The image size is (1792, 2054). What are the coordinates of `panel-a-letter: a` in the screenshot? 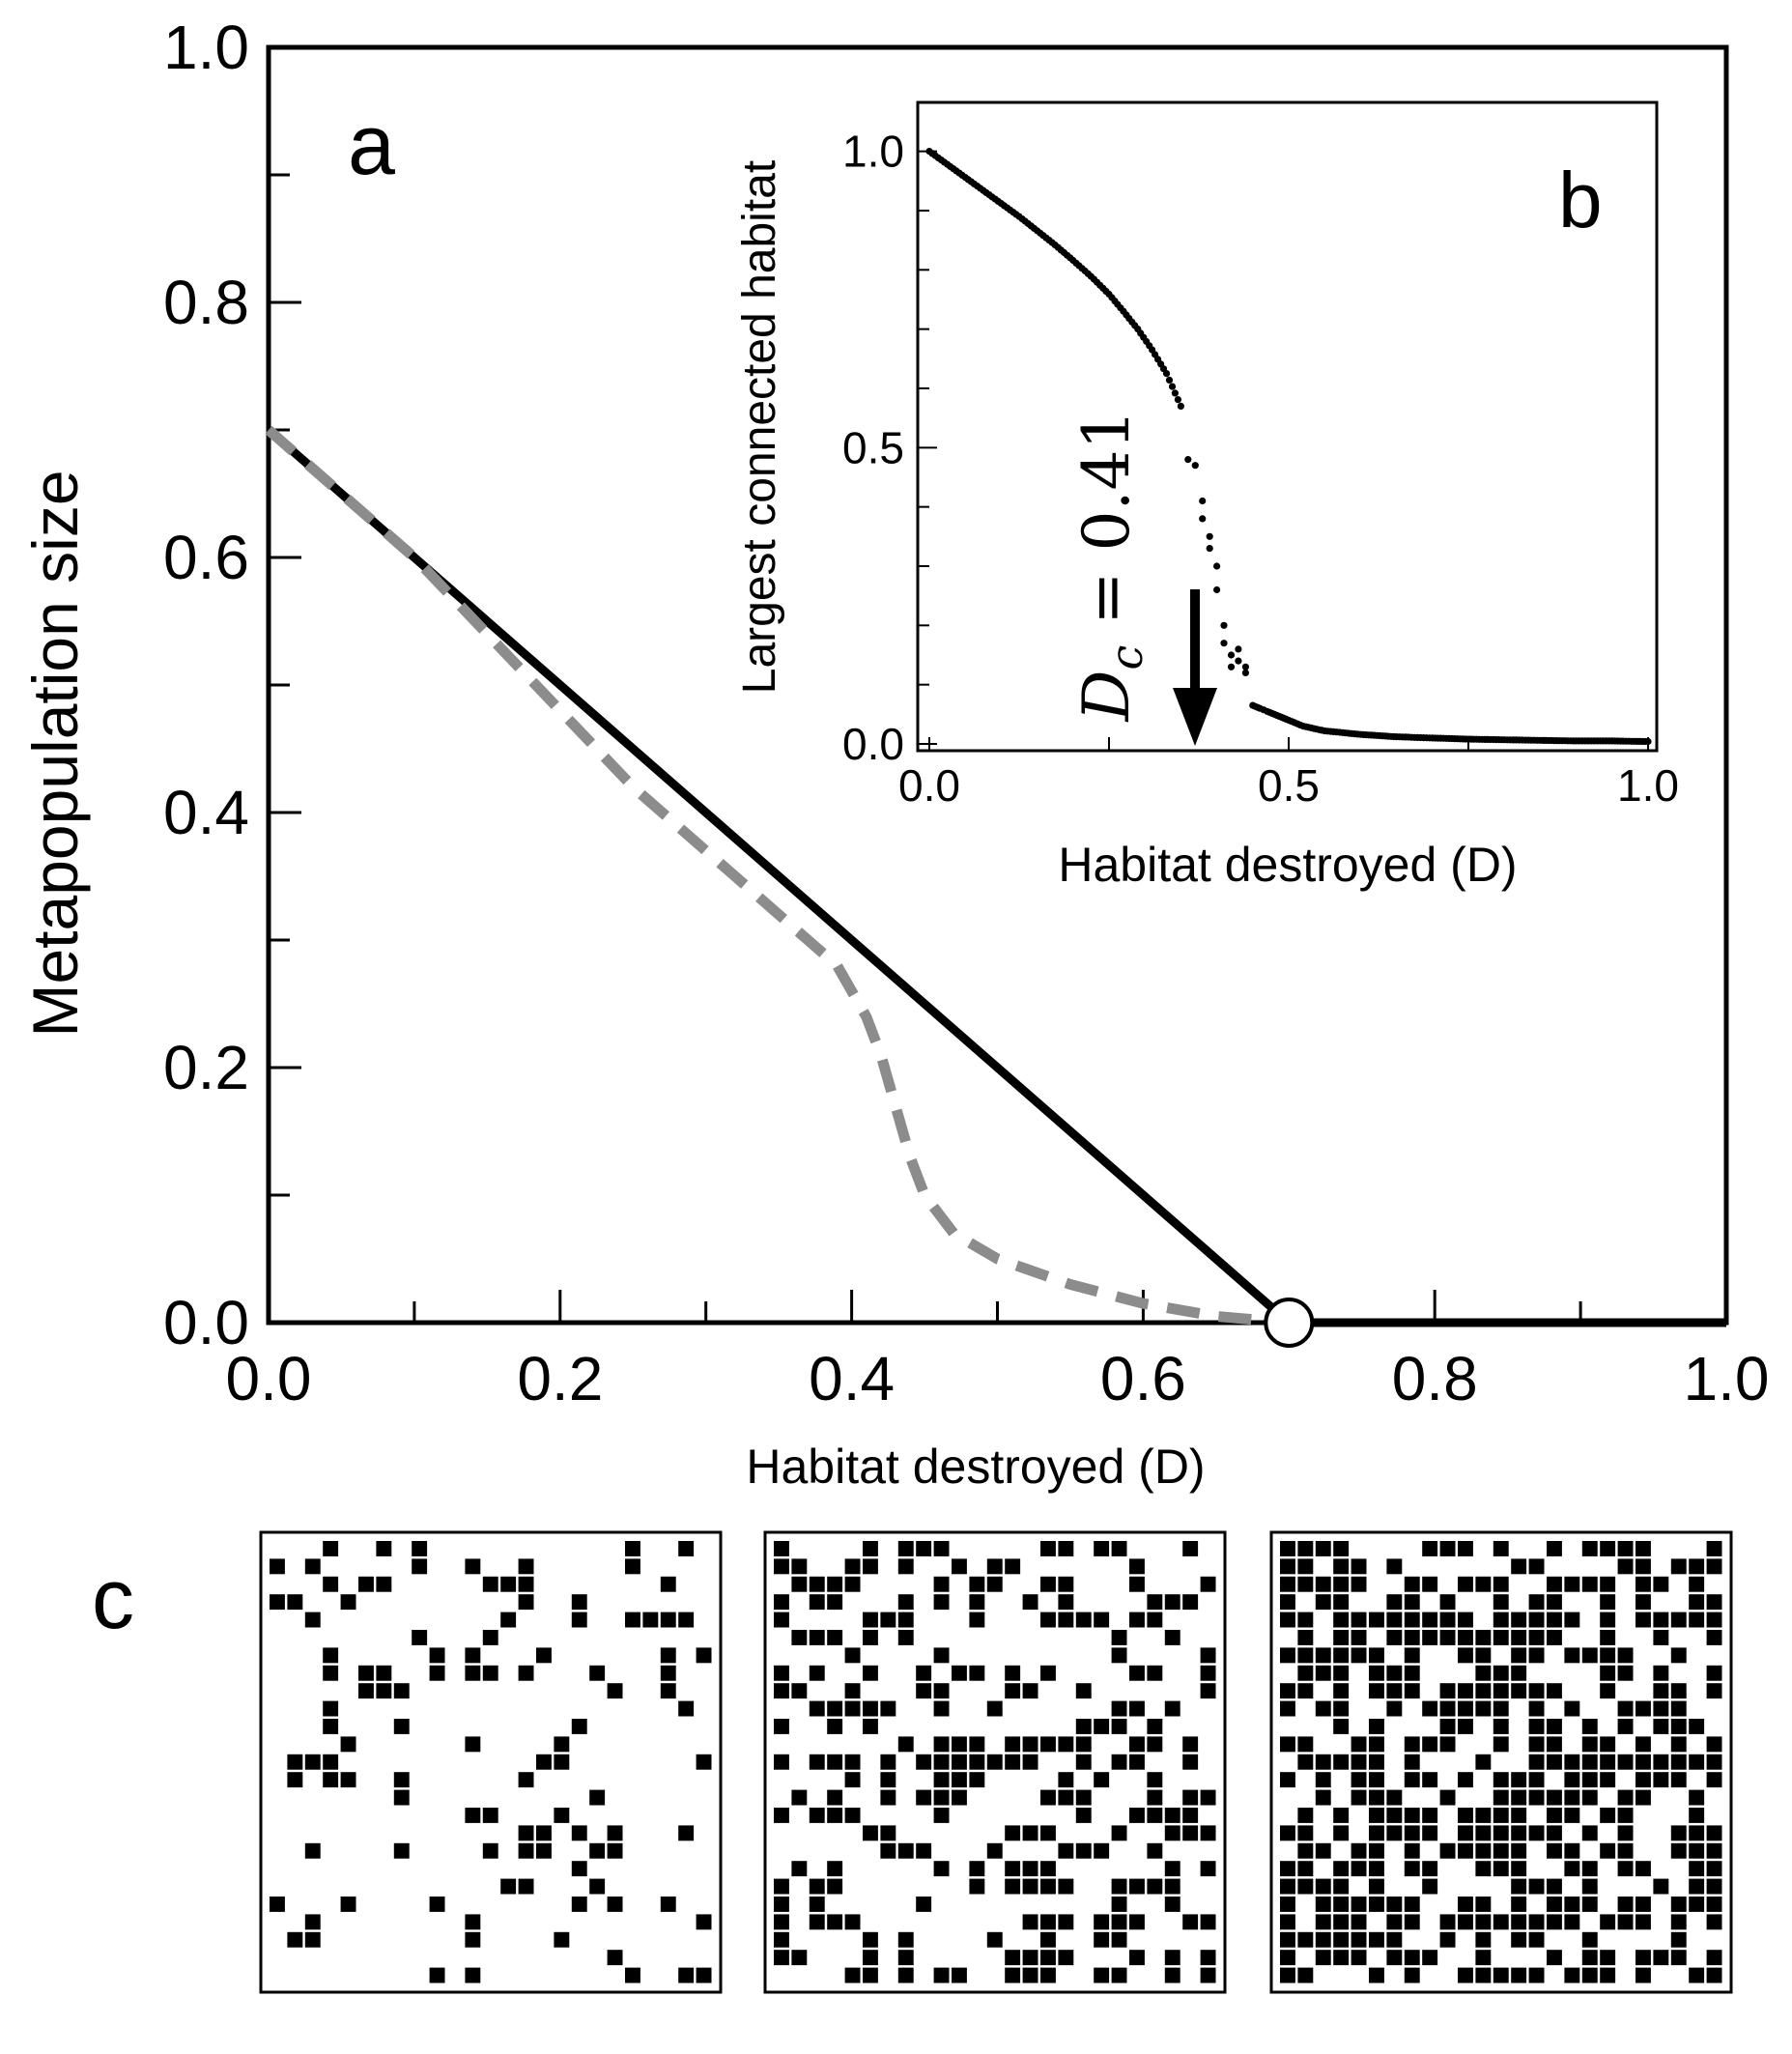 It's located at (371, 144).